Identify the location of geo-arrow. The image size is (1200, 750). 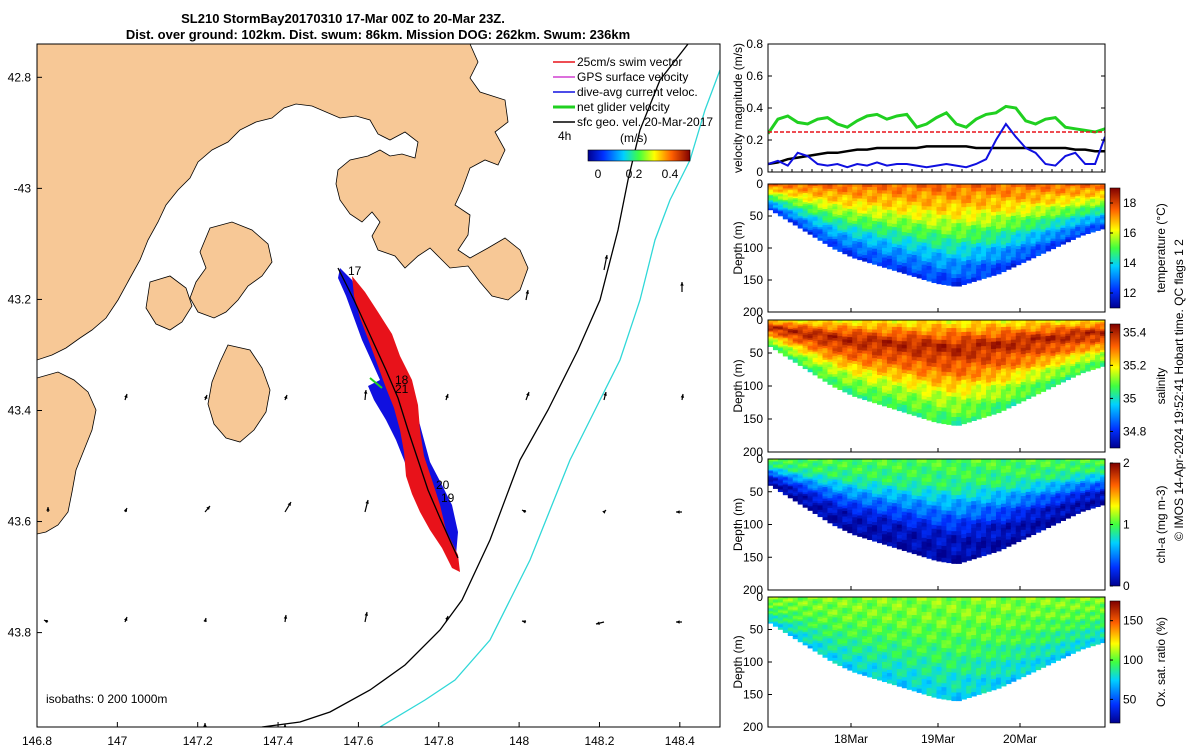
(205, 725).